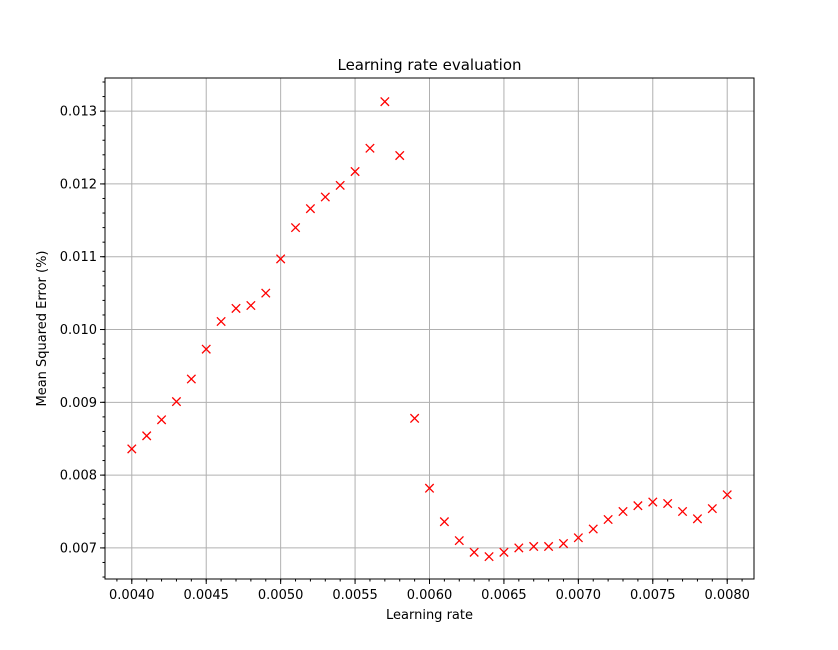 The image size is (838, 650). What do you see at coordinates (206, 595) in the screenshot?
I see `x-tick-label: 0.0045` at bounding box center [206, 595].